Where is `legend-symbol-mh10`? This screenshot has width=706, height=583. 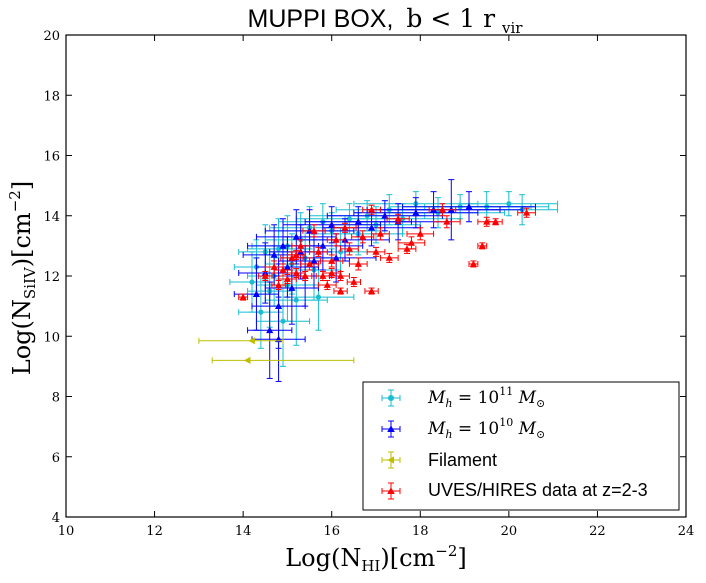
legend-symbol-mh10 is located at coordinates (391, 429).